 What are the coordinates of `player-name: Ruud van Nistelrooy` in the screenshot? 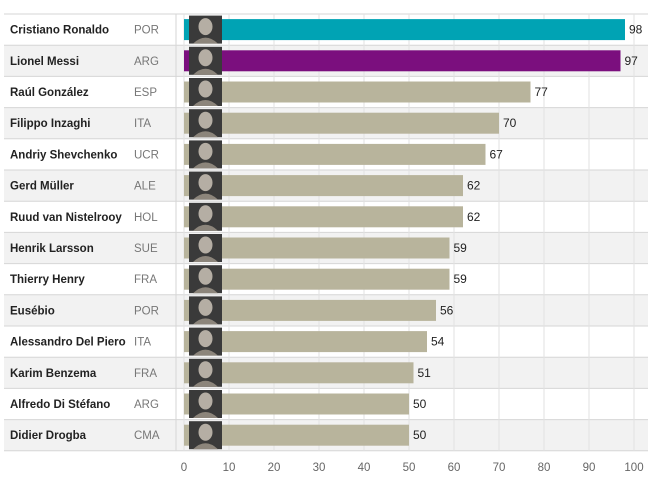 It's located at (66, 218).